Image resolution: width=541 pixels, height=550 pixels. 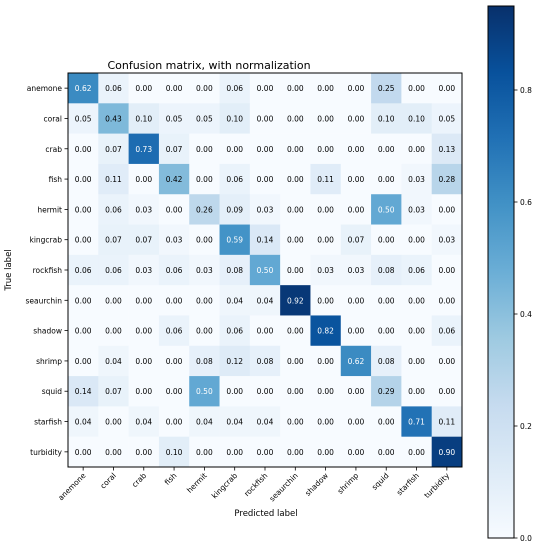 I want to click on cell-value-label: 0.25, so click(x=386, y=88).